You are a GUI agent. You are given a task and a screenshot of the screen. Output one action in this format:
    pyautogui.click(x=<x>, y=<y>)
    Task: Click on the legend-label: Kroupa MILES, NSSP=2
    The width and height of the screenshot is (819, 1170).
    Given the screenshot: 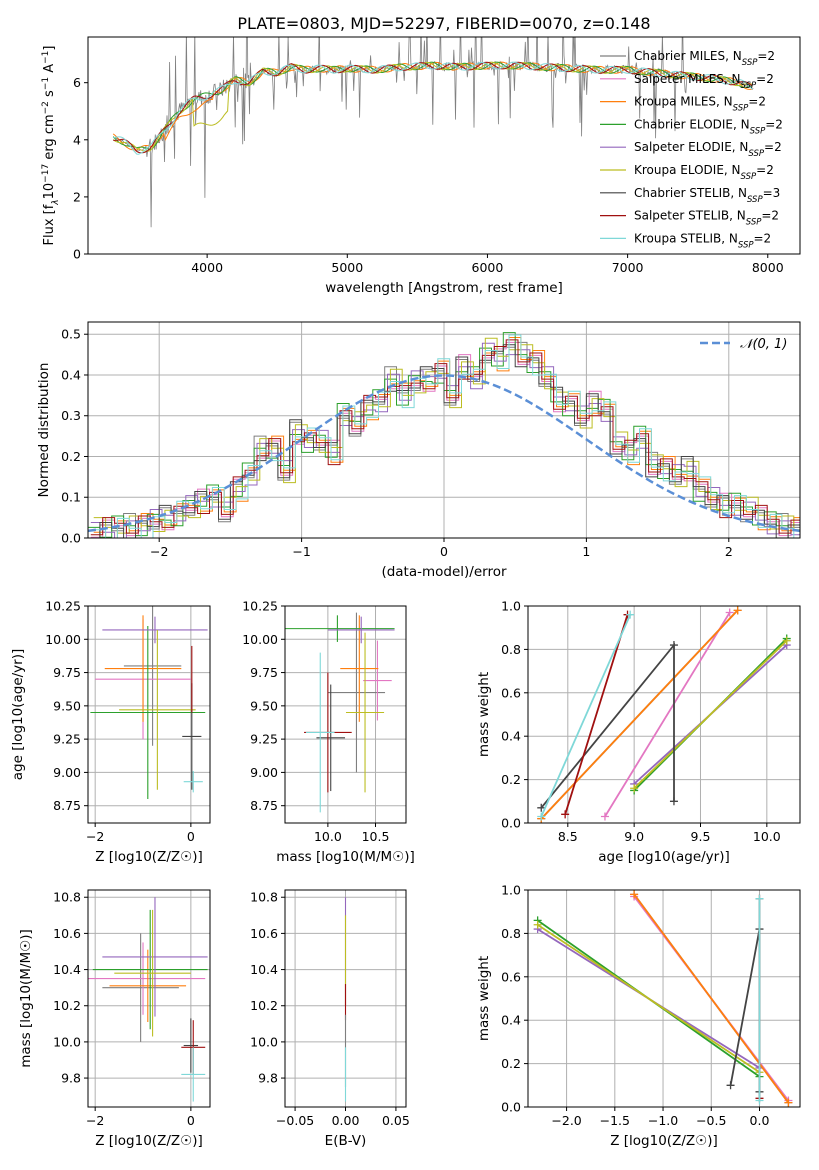 What is the action you would take?
    pyautogui.click(x=700, y=104)
    